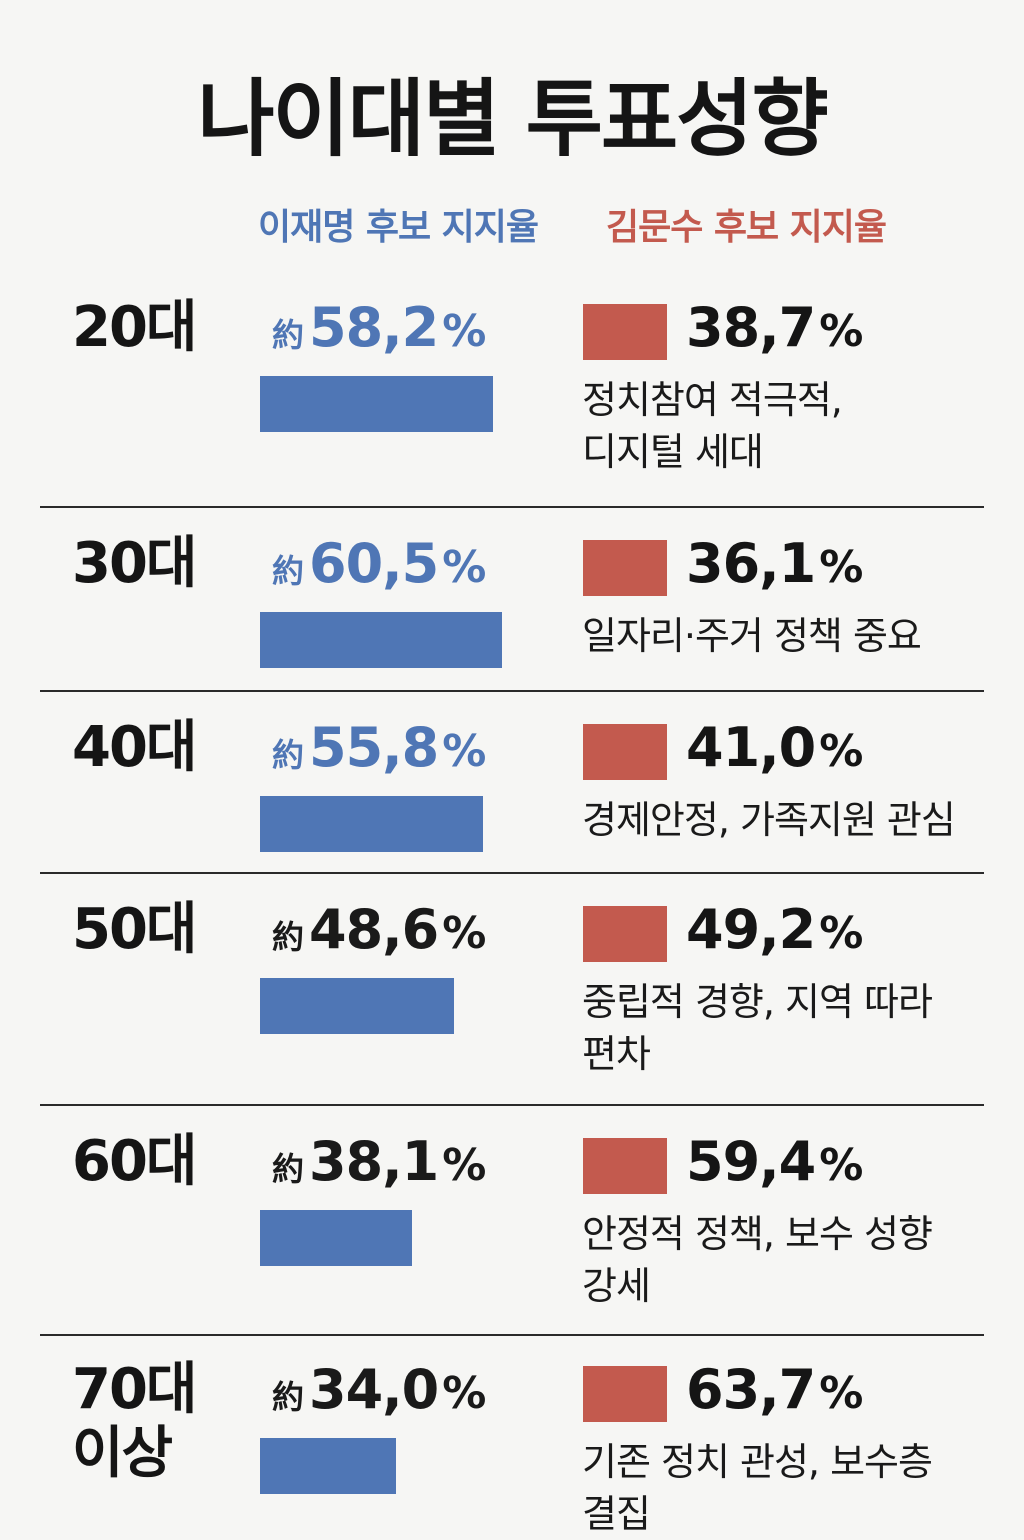 This screenshot has height=1540, width=1024. What do you see at coordinates (374, 1161) in the screenshot?
I see `lee-value-number: 38,1` at bounding box center [374, 1161].